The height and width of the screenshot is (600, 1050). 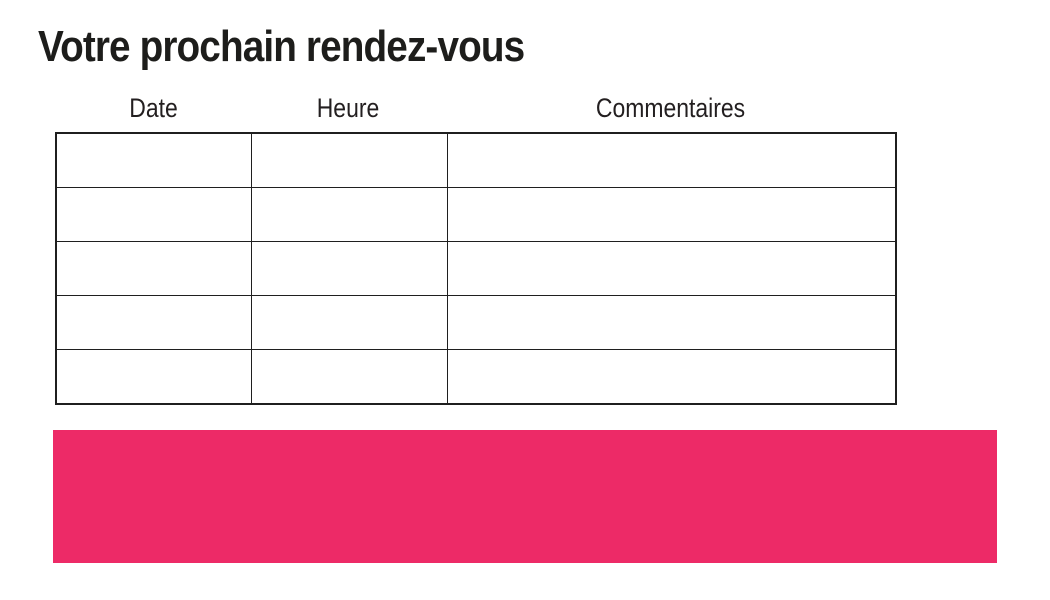 What do you see at coordinates (476, 105) in the screenshot?
I see `table-header-row: Date Heure Commentaires` at bounding box center [476, 105].